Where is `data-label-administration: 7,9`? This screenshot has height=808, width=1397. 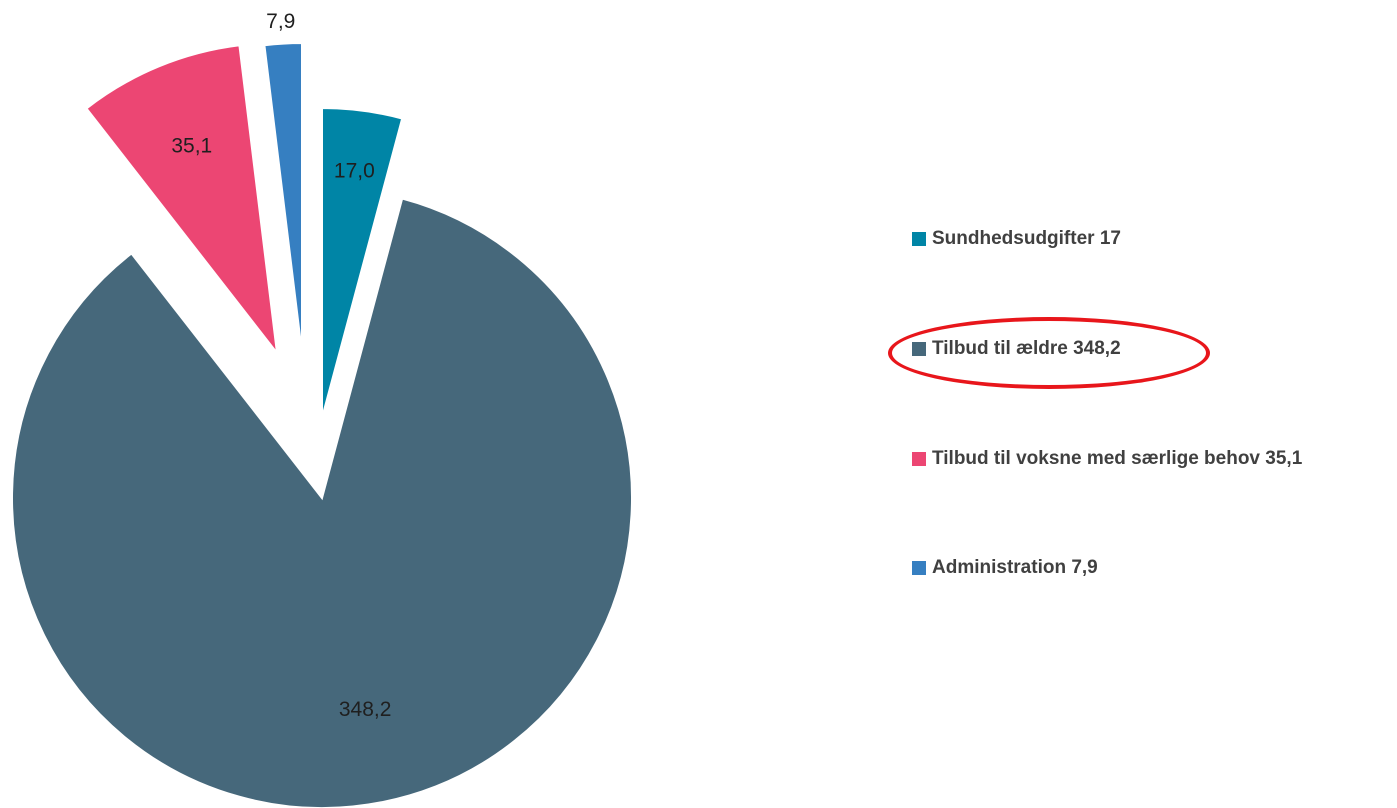
data-label-administration: 7,9 is located at coordinates (280, 21).